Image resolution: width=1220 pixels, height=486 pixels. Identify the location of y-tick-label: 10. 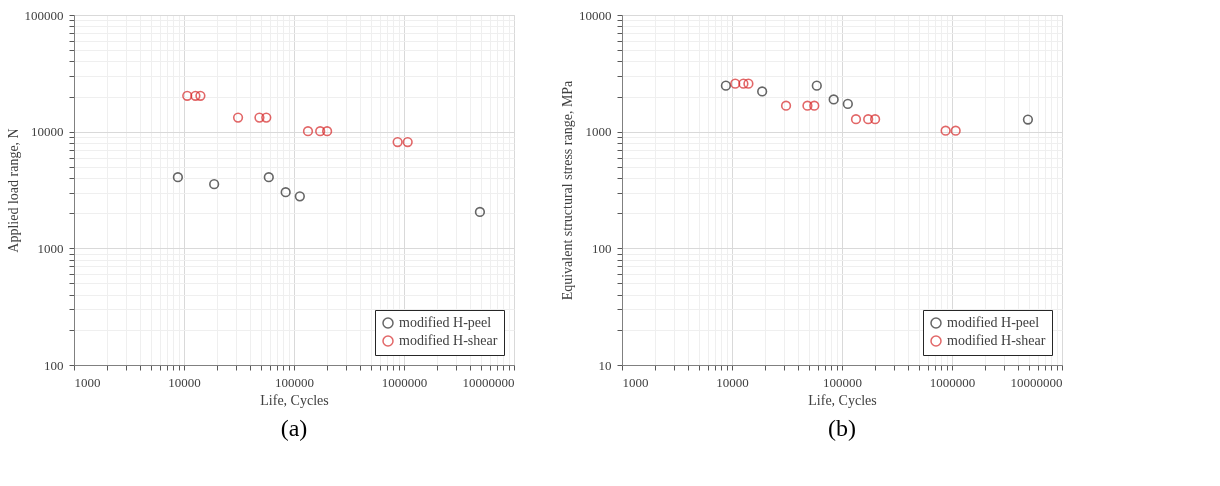
(605, 365).